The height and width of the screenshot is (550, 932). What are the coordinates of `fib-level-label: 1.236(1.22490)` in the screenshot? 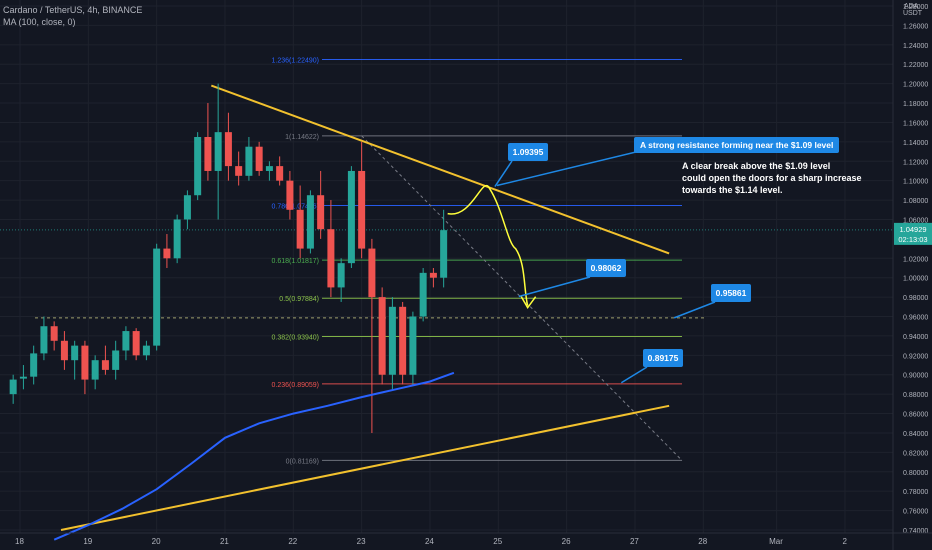 It's located at (295, 60).